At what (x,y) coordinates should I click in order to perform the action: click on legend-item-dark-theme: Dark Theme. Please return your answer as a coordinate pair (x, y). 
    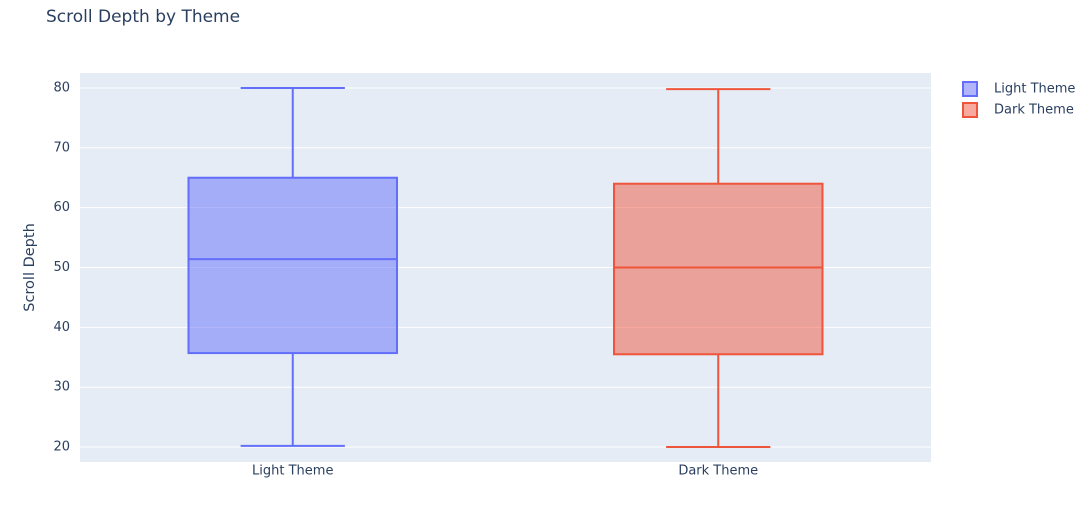
    Looking at the image, I should click on (1018, 110).